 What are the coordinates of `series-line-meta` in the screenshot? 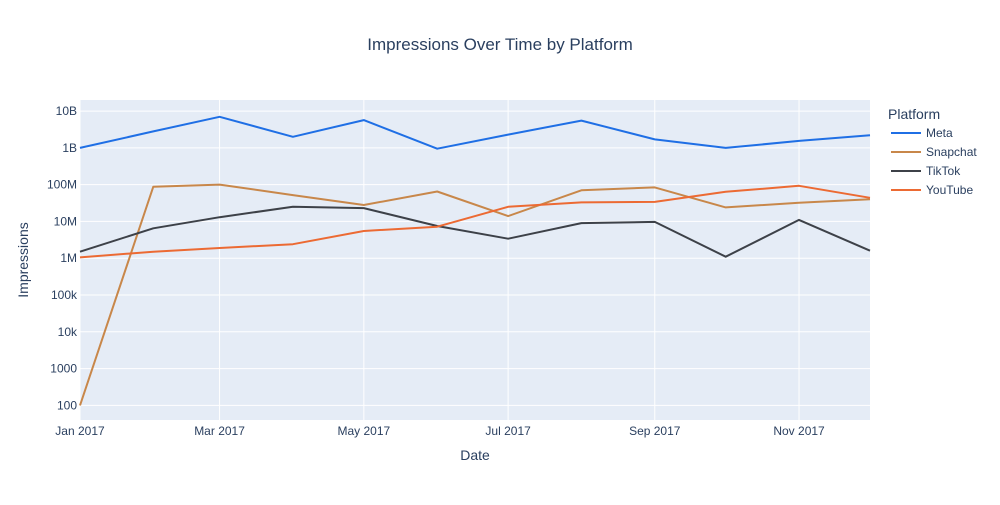 It's located at (475, 132).